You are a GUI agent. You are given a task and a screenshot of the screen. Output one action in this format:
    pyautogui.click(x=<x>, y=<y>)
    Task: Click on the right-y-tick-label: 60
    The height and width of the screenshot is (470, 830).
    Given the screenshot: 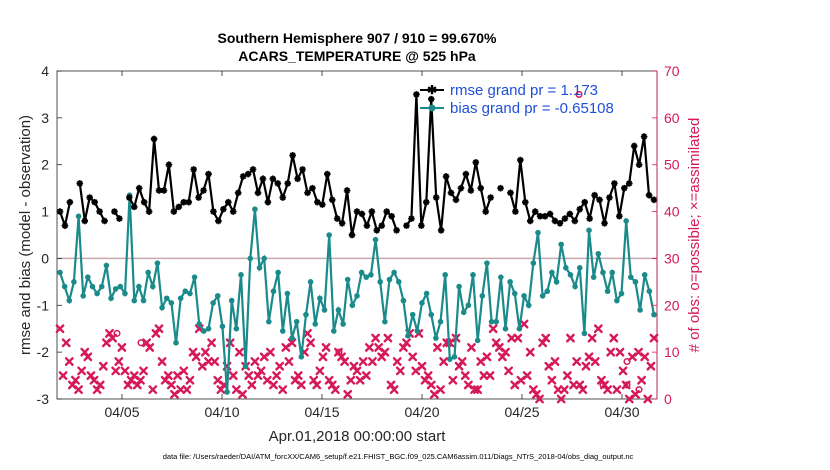 What is the action you would take?
    pyautogui.click(x=672, y=118)
    